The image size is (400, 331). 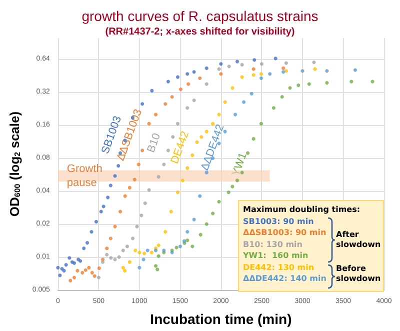 What do you see at coordinates (14, 164) in the screenshot?
I see `y-axis-title: OD600 (log2 scale)` at bounding box center [14, 164].